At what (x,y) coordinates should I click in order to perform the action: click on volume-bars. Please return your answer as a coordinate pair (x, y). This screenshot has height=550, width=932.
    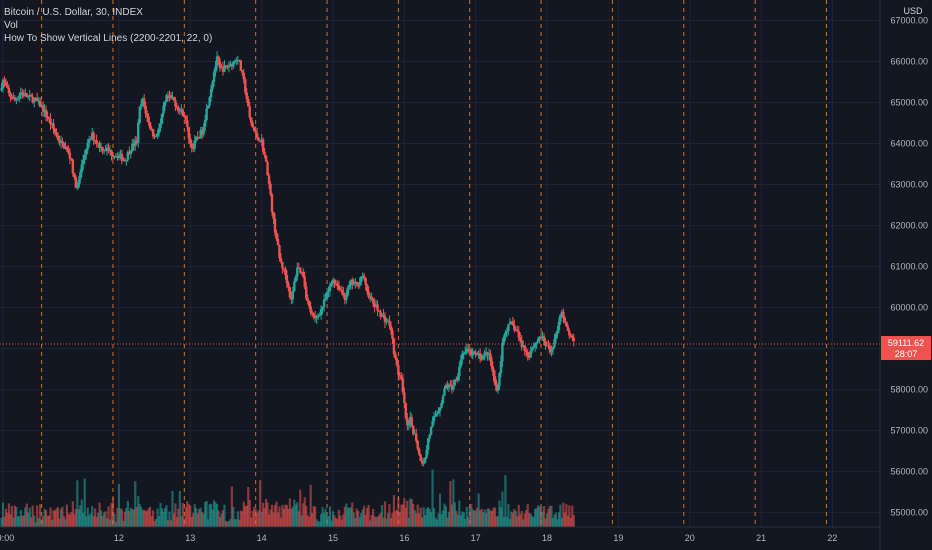
    Looking at the image, I should click on (287, 498).